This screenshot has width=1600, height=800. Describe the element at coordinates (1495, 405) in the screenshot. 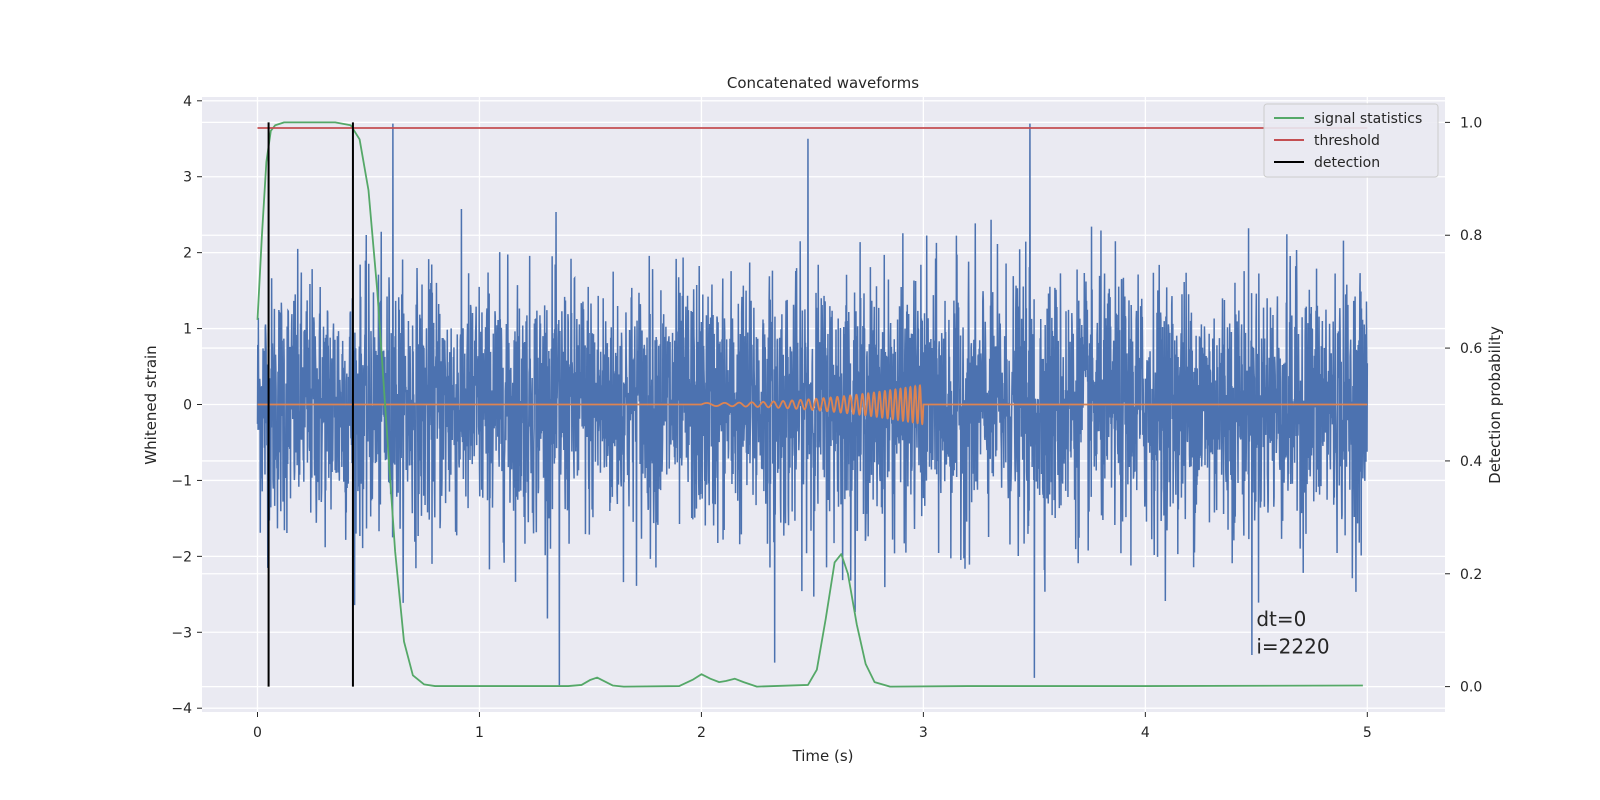

I see `y2-axis-label: Detection probability` at that location.